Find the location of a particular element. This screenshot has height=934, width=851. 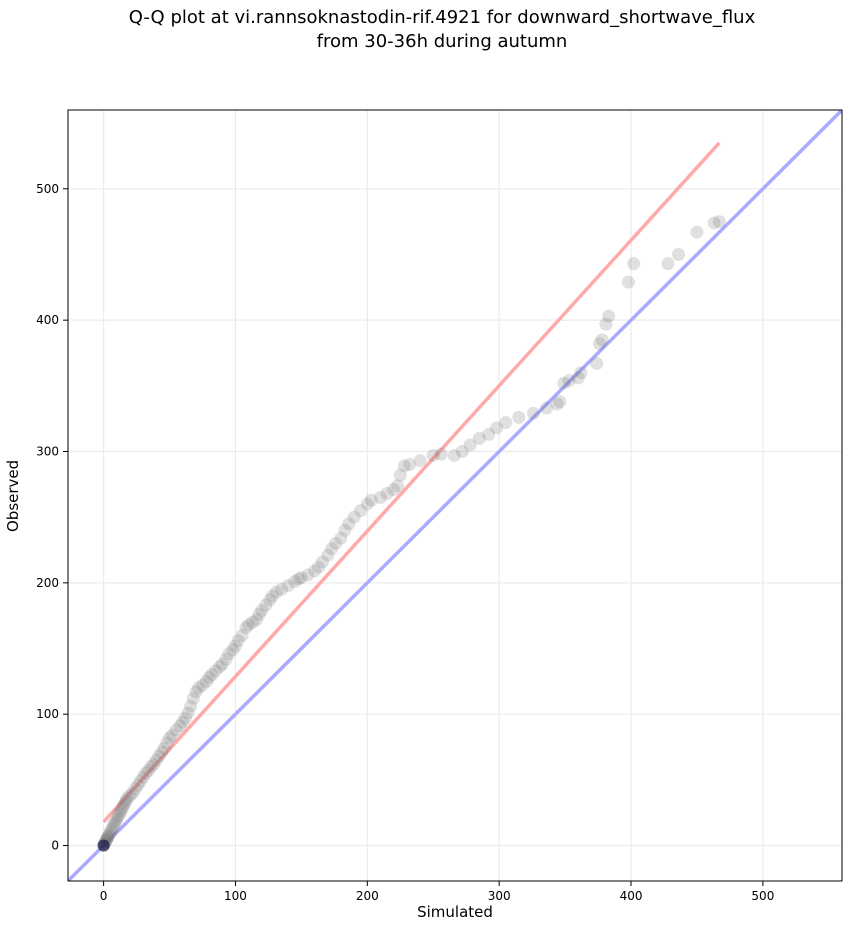

x-axis-label: Simulated is located at coordinates (455, 912).